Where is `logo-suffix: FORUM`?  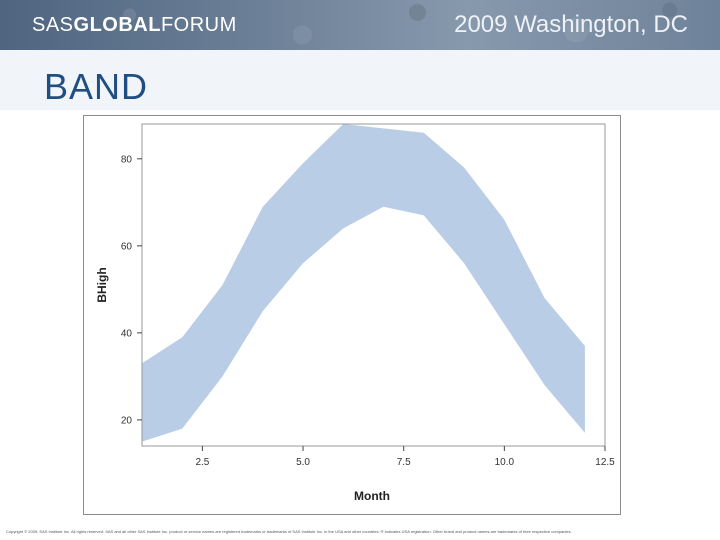 logo-suffix: FORUM is located at coordinates (198, 25).